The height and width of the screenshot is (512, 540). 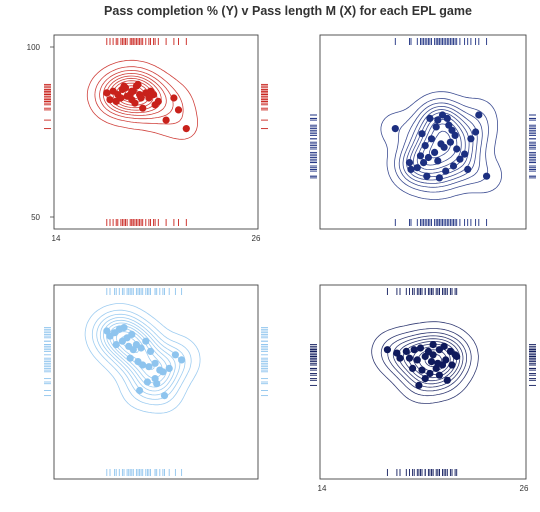 I want to click on x-tick-label: 14, so click(x=56, y=238).